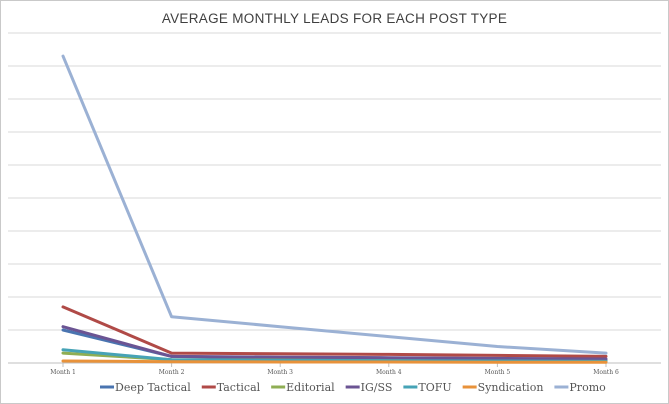  What do you see at coordinates (310, 387) in the screenshot?
I see `legend-label-editorial: Editorial` at bounding box center [310, 387].